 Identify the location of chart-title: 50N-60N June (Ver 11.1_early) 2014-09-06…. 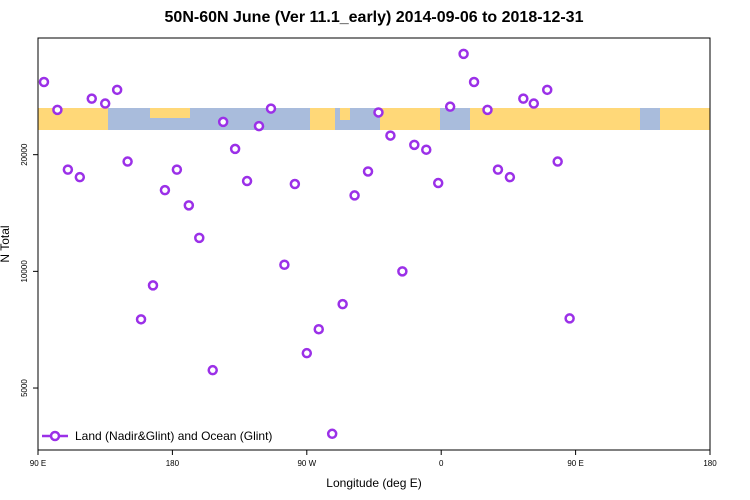
(374, 17).